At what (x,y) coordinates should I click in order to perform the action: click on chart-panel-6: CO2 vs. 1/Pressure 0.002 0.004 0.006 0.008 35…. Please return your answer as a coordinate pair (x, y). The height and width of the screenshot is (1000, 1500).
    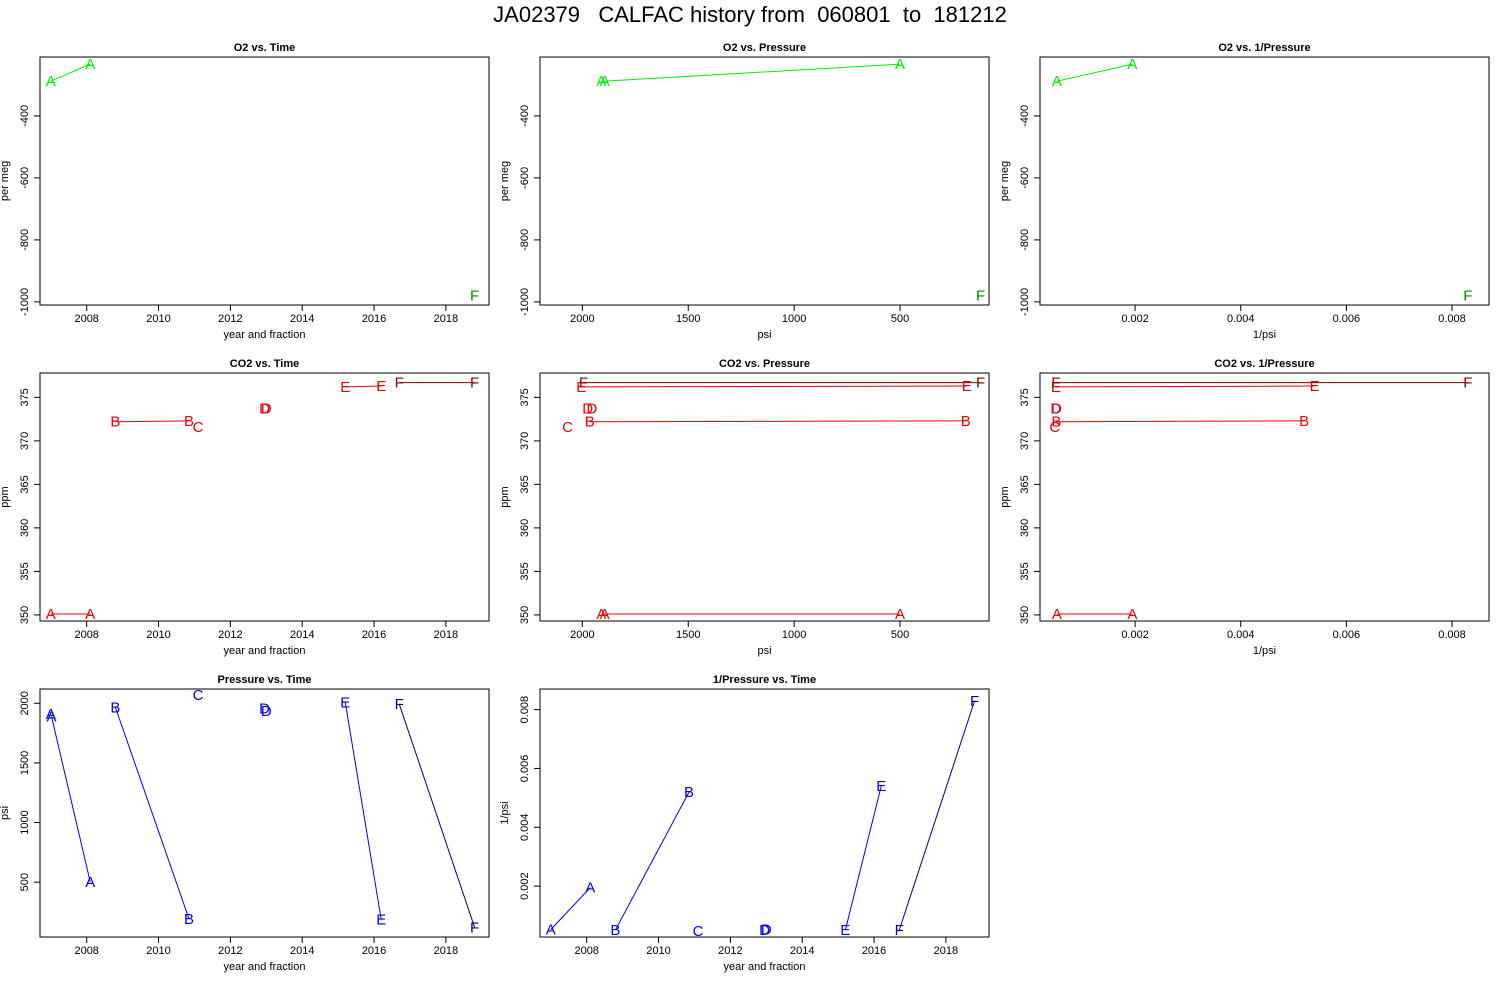
    Looking at the image, I should click on (1244, 507).